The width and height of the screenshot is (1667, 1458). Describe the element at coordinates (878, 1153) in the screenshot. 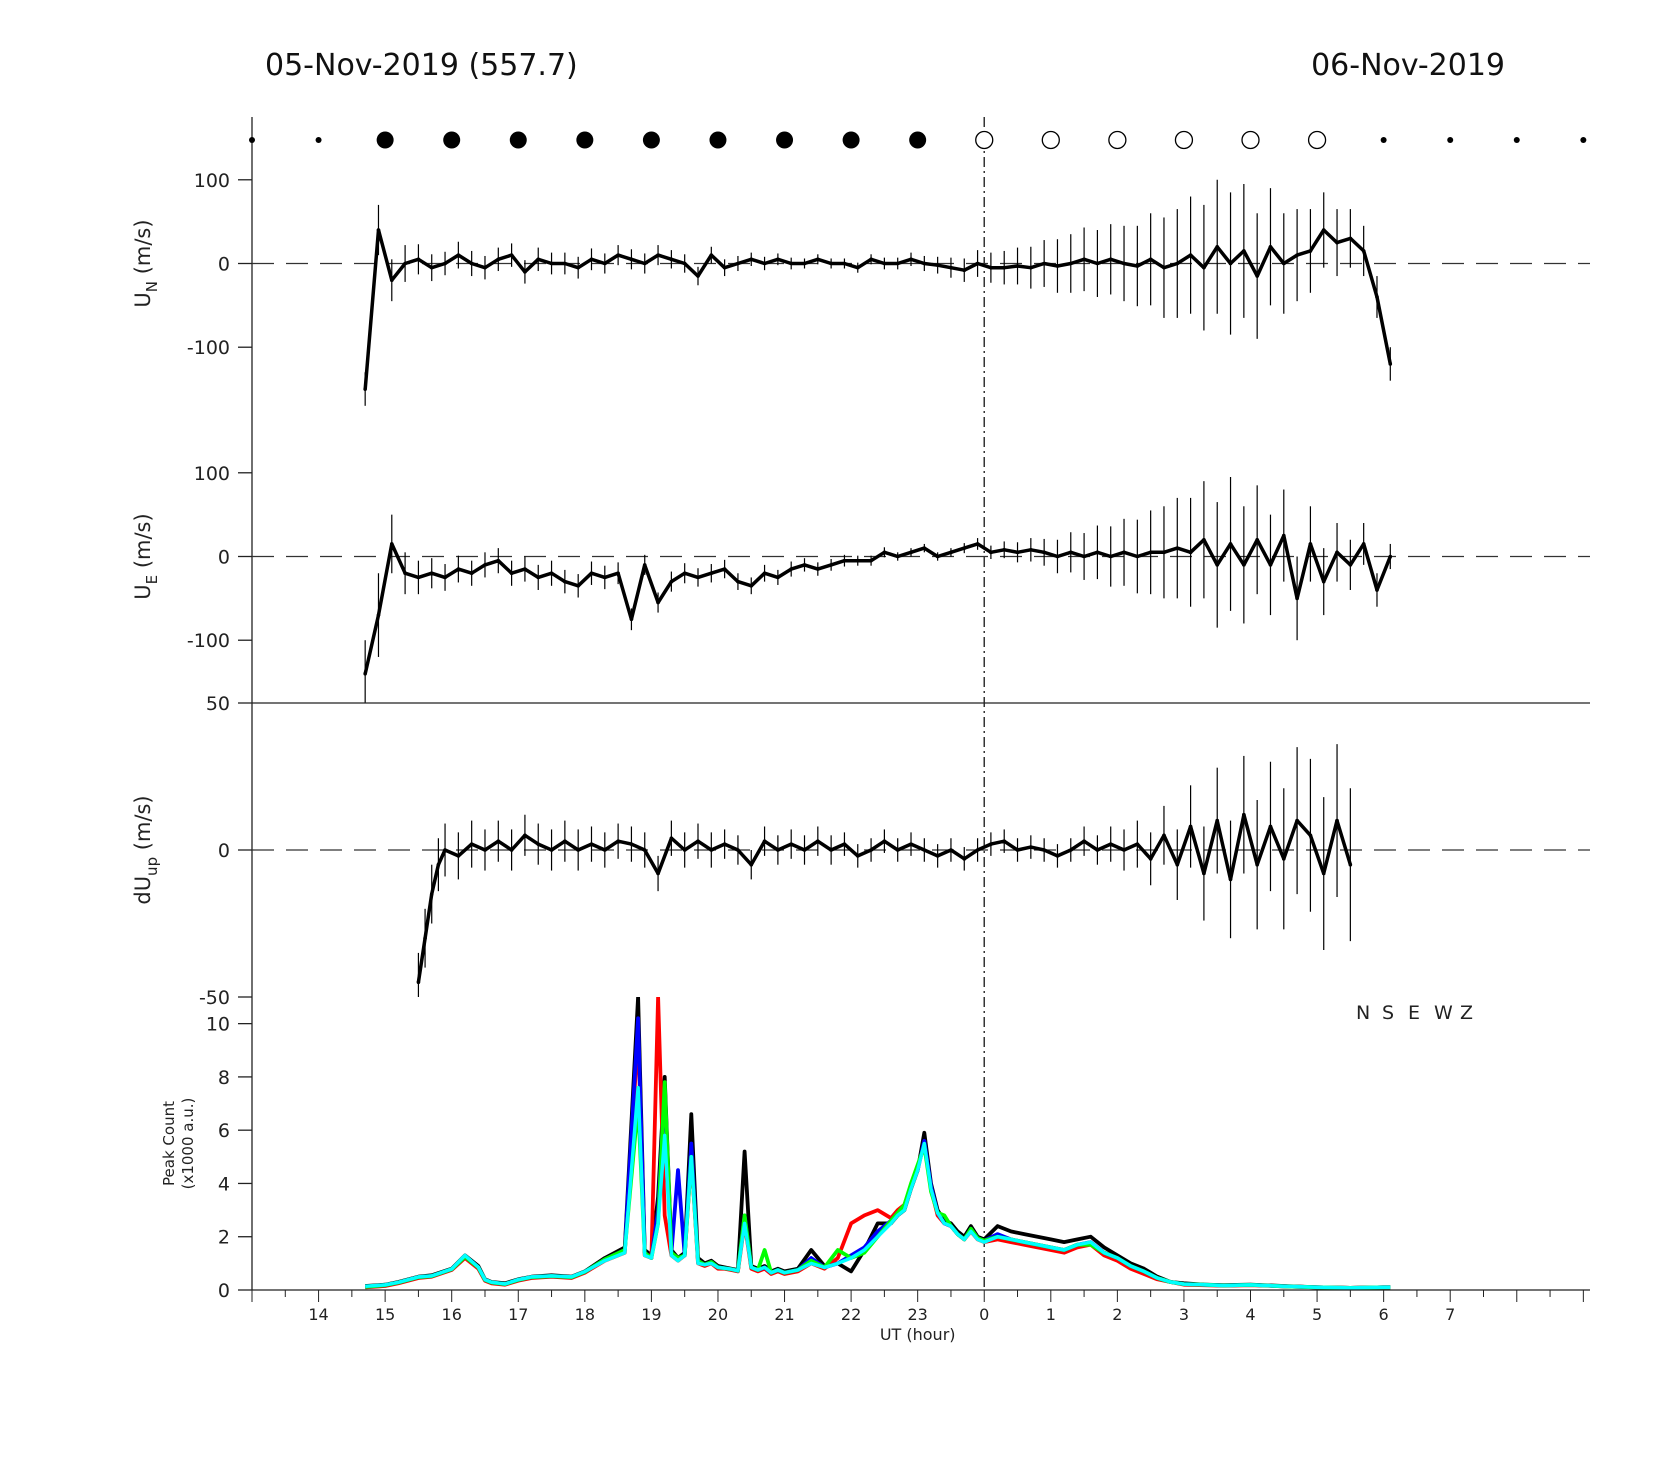

I see `series-E-line` at that location.